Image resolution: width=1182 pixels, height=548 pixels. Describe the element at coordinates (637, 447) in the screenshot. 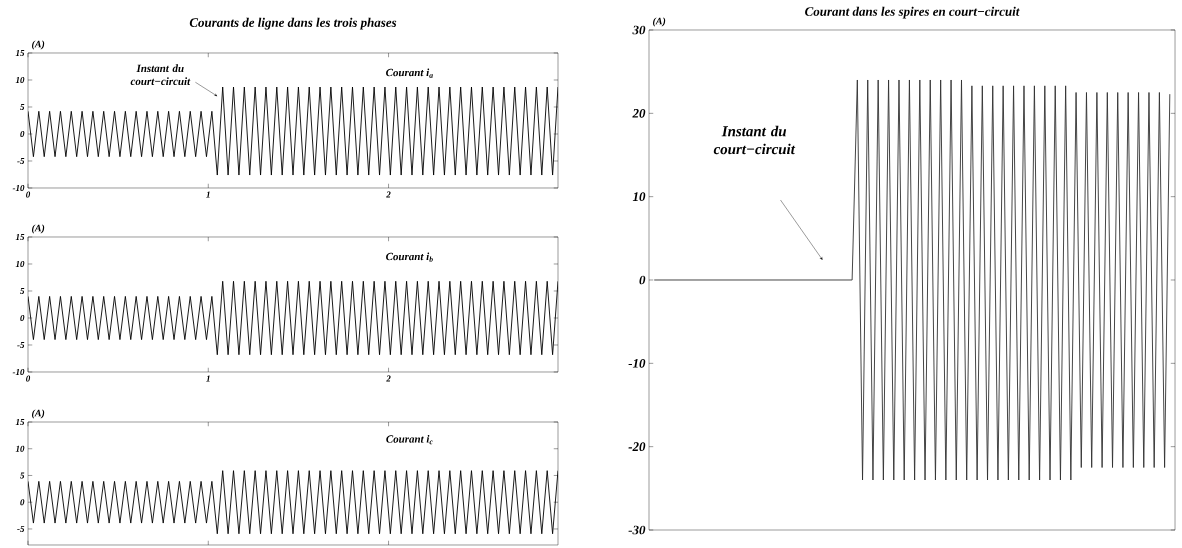

I see `y-tick-label: -20` at that location.